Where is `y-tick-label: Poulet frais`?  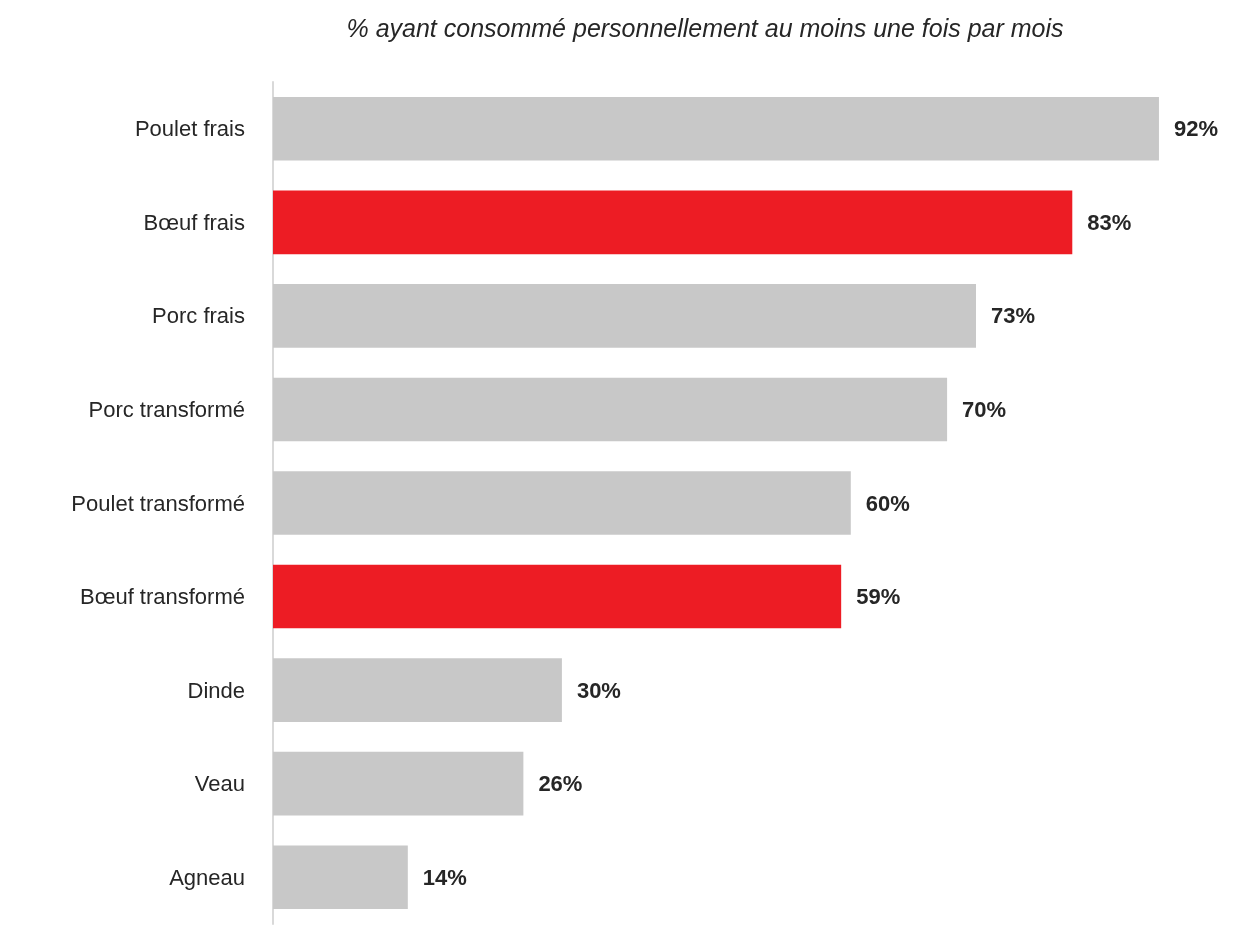
y-tick-label: Poulet frais is located at coordinates (189, 129).